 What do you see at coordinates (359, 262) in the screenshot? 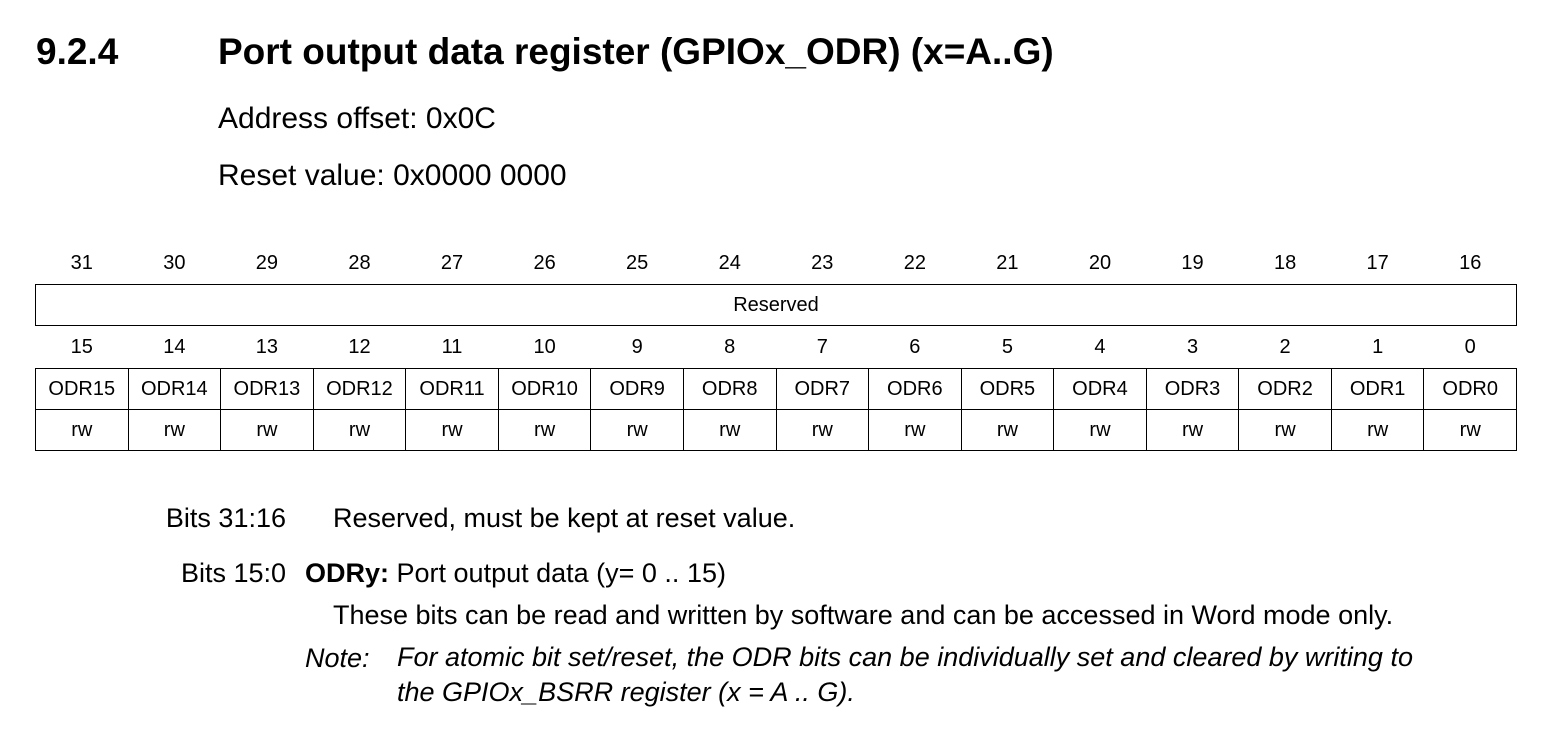
I see `bit-number: 28` at bounding box center [359, 262].